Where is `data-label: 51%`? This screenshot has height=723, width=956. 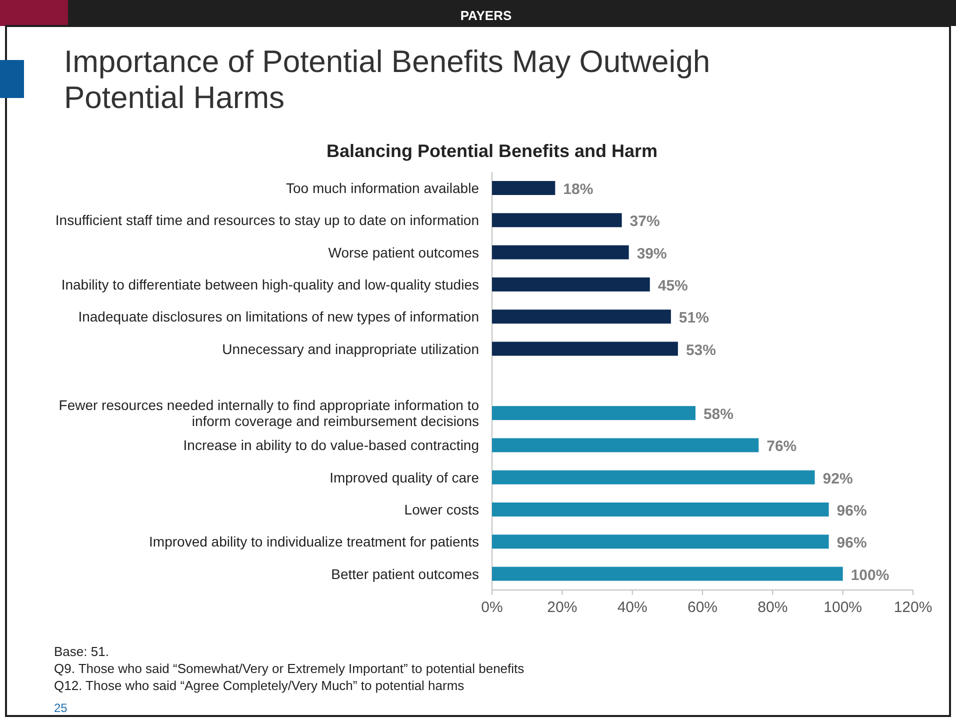
data-label: 51% is located at coordinates (693, 318).